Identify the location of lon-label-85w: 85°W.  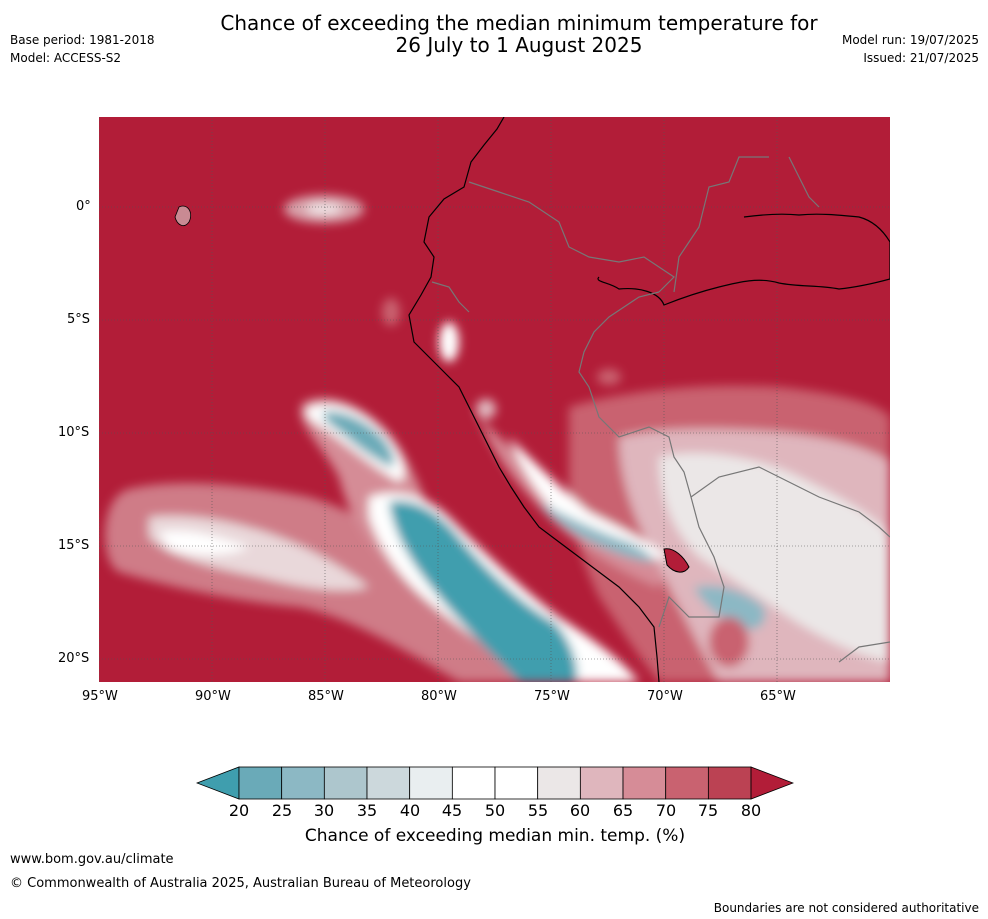
(326, 696).